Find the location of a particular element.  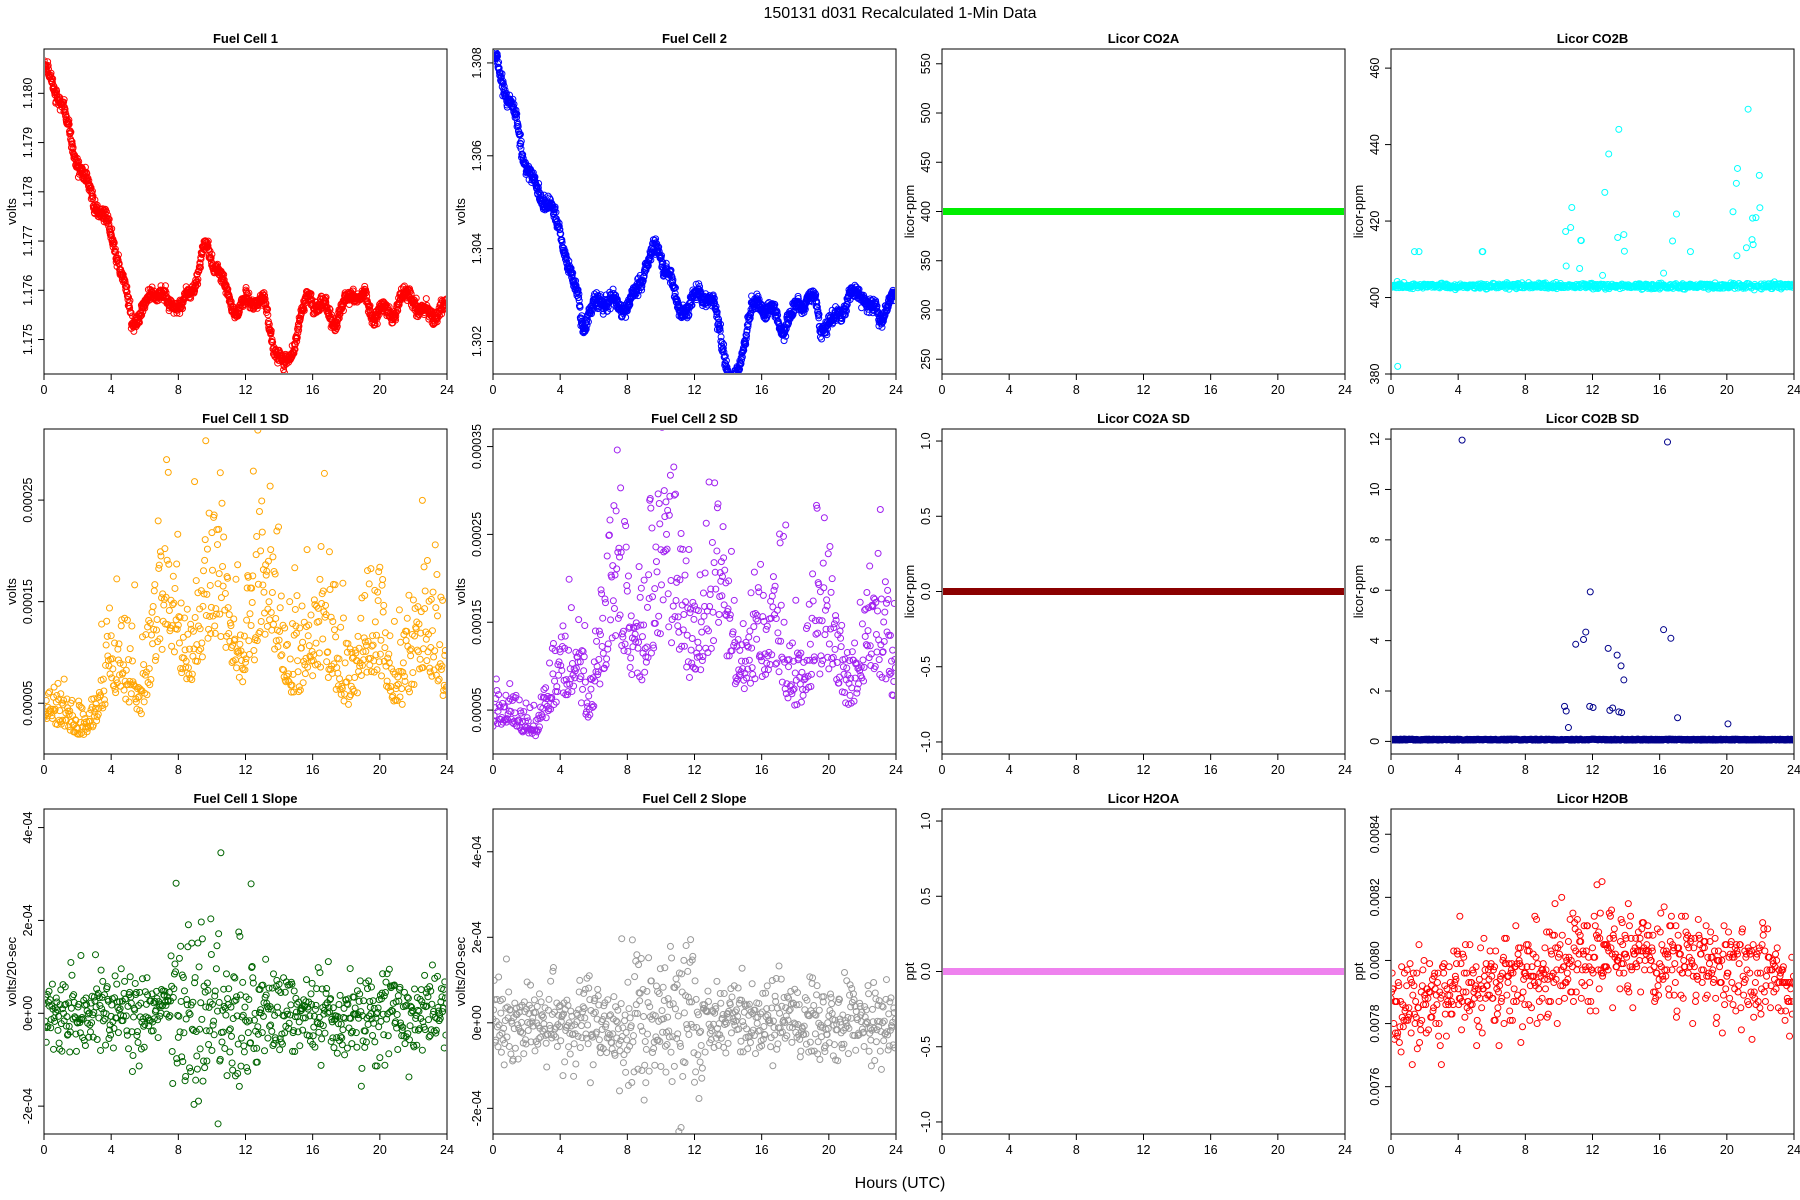

x-tick-label: 24 is located at coordinates (1793, 390).